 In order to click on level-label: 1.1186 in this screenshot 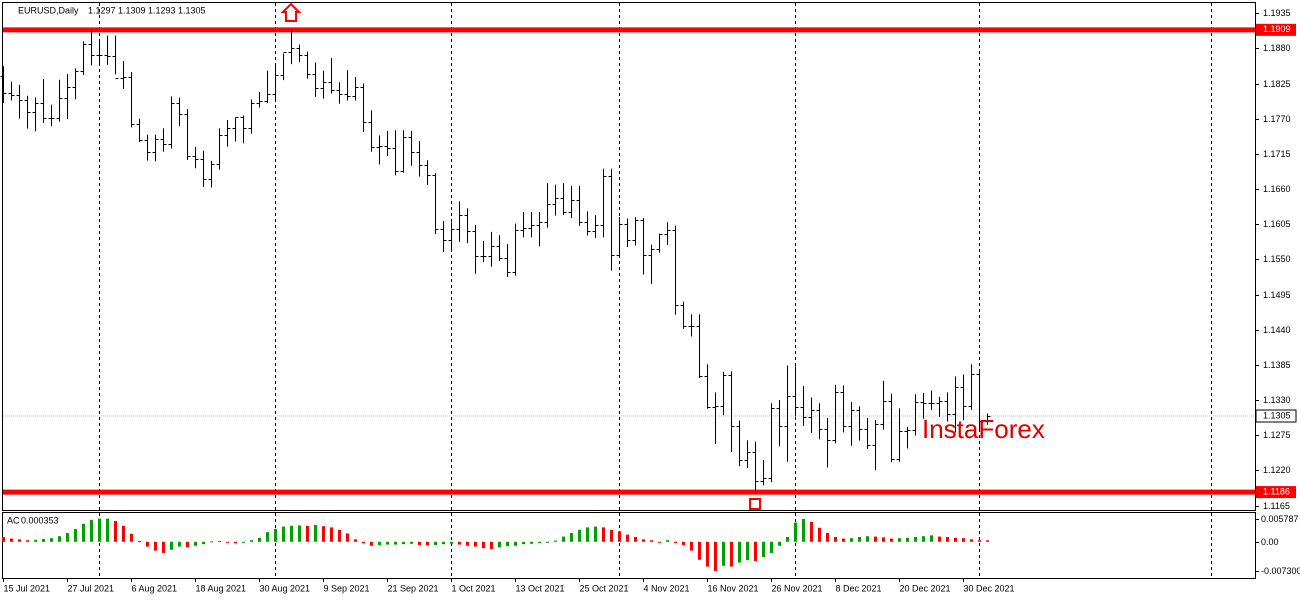, I will do `click(1276, 491)`.